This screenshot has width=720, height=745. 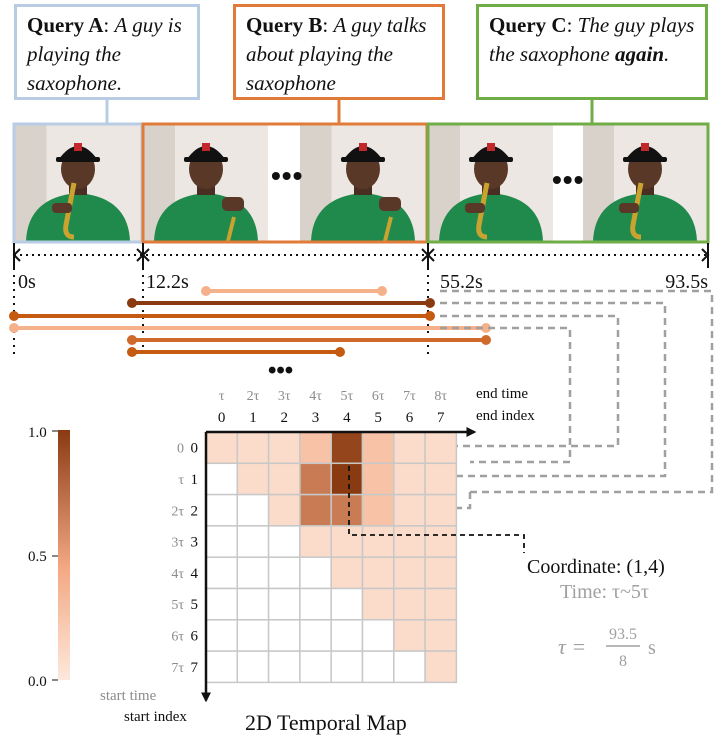 I want to click on query-a-name: Query A, so click(x=65, y=25).